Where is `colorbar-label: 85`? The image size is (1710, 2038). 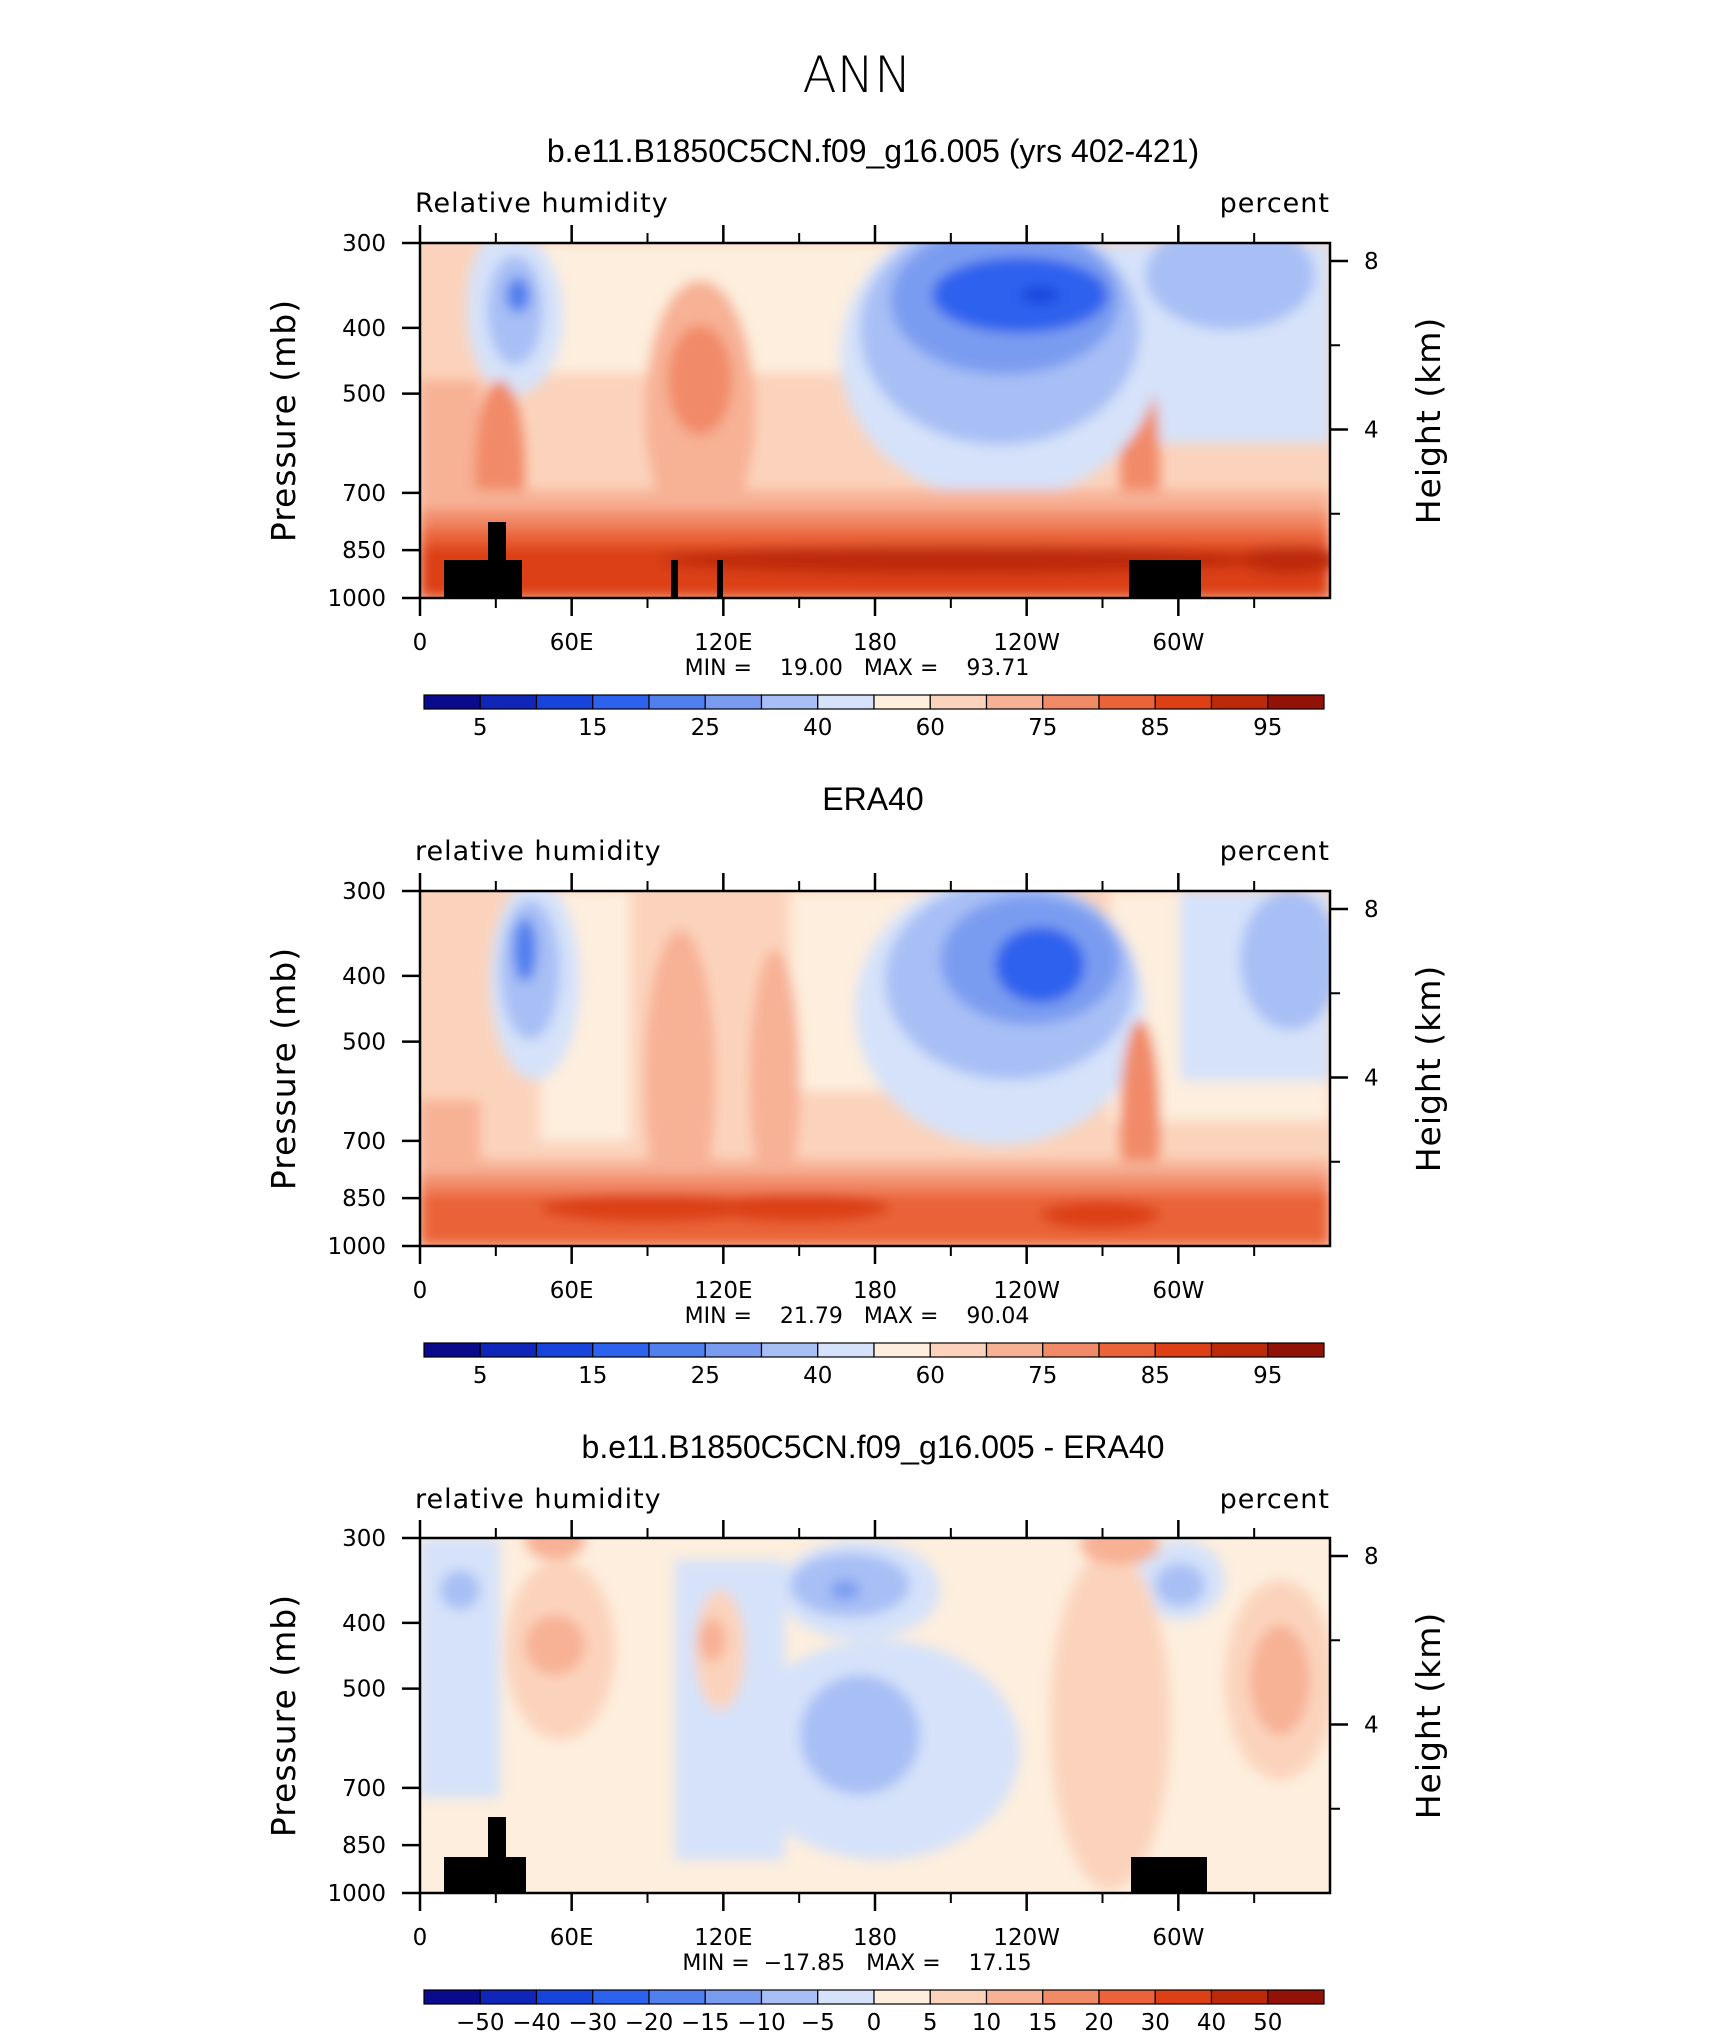 colorbar-label: 85 is located at coordinates (1155, 728).